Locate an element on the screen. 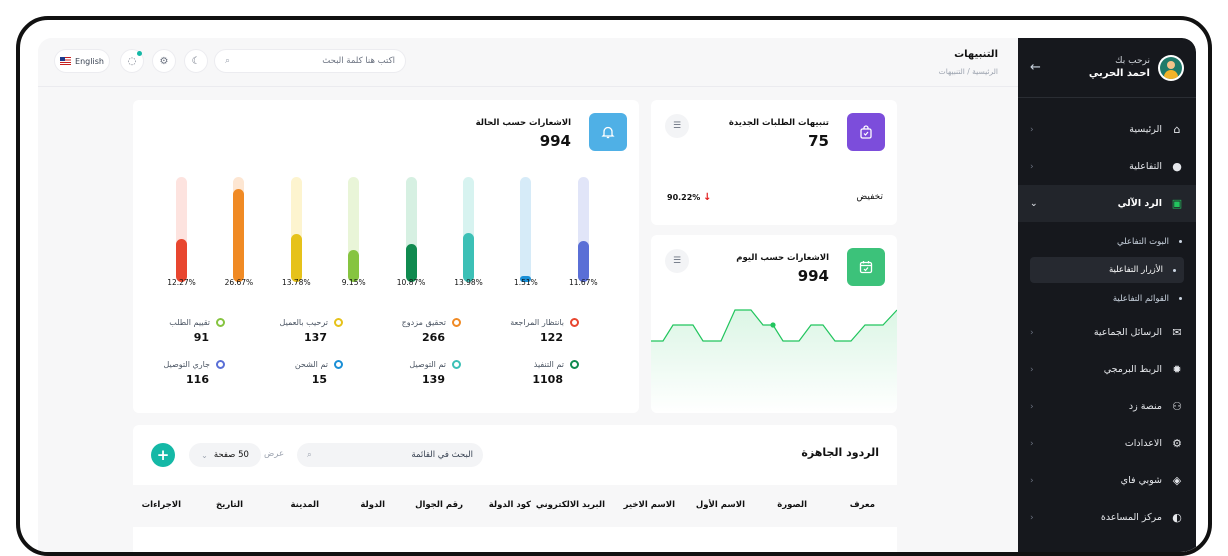  card-title: الاشعارات حسب اليوم is located at coordinates (782, 258).